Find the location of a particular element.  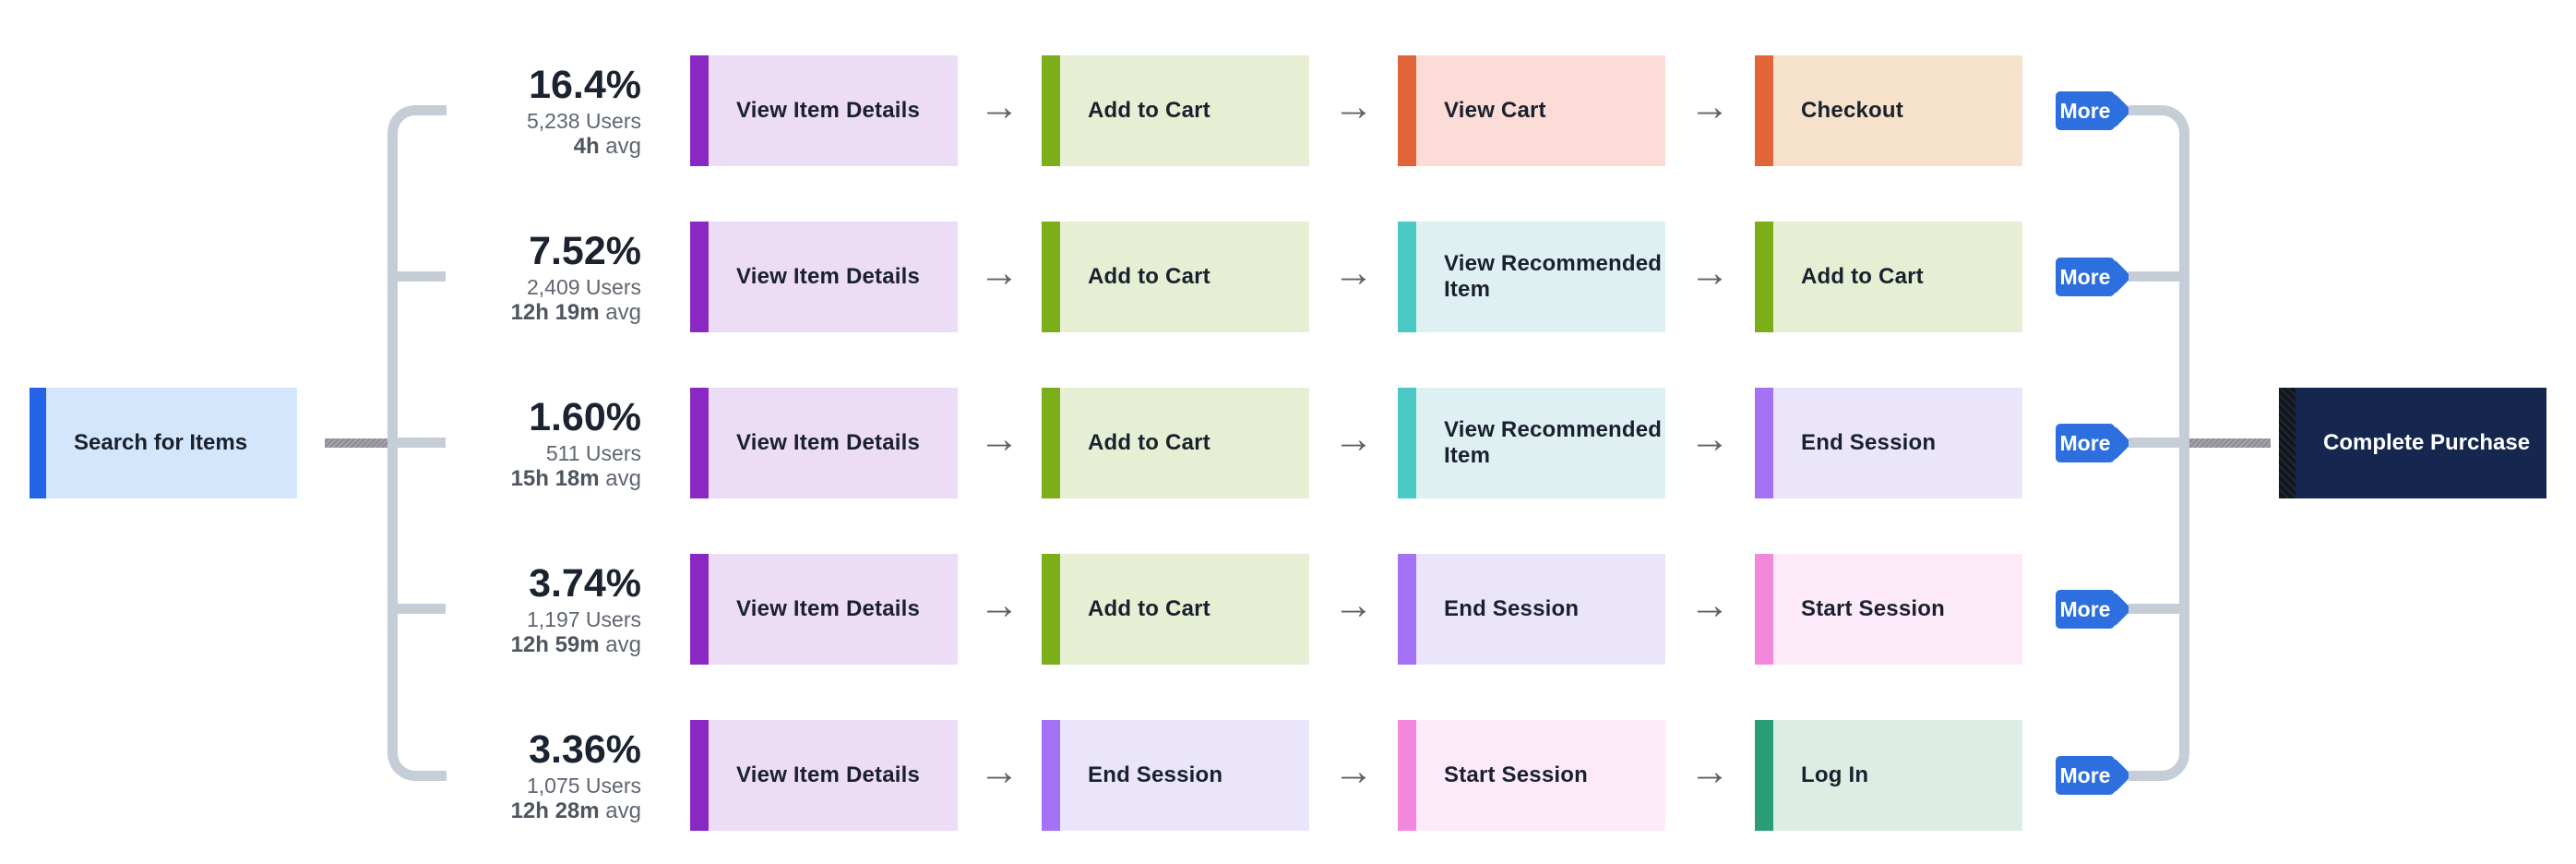

end-node-label: Complete Purchase is located at coordinates (2427, 442).